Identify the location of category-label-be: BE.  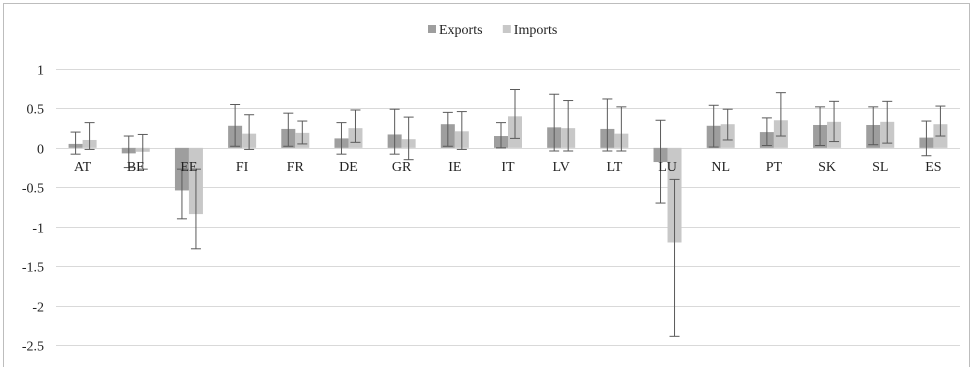
(136, 167).